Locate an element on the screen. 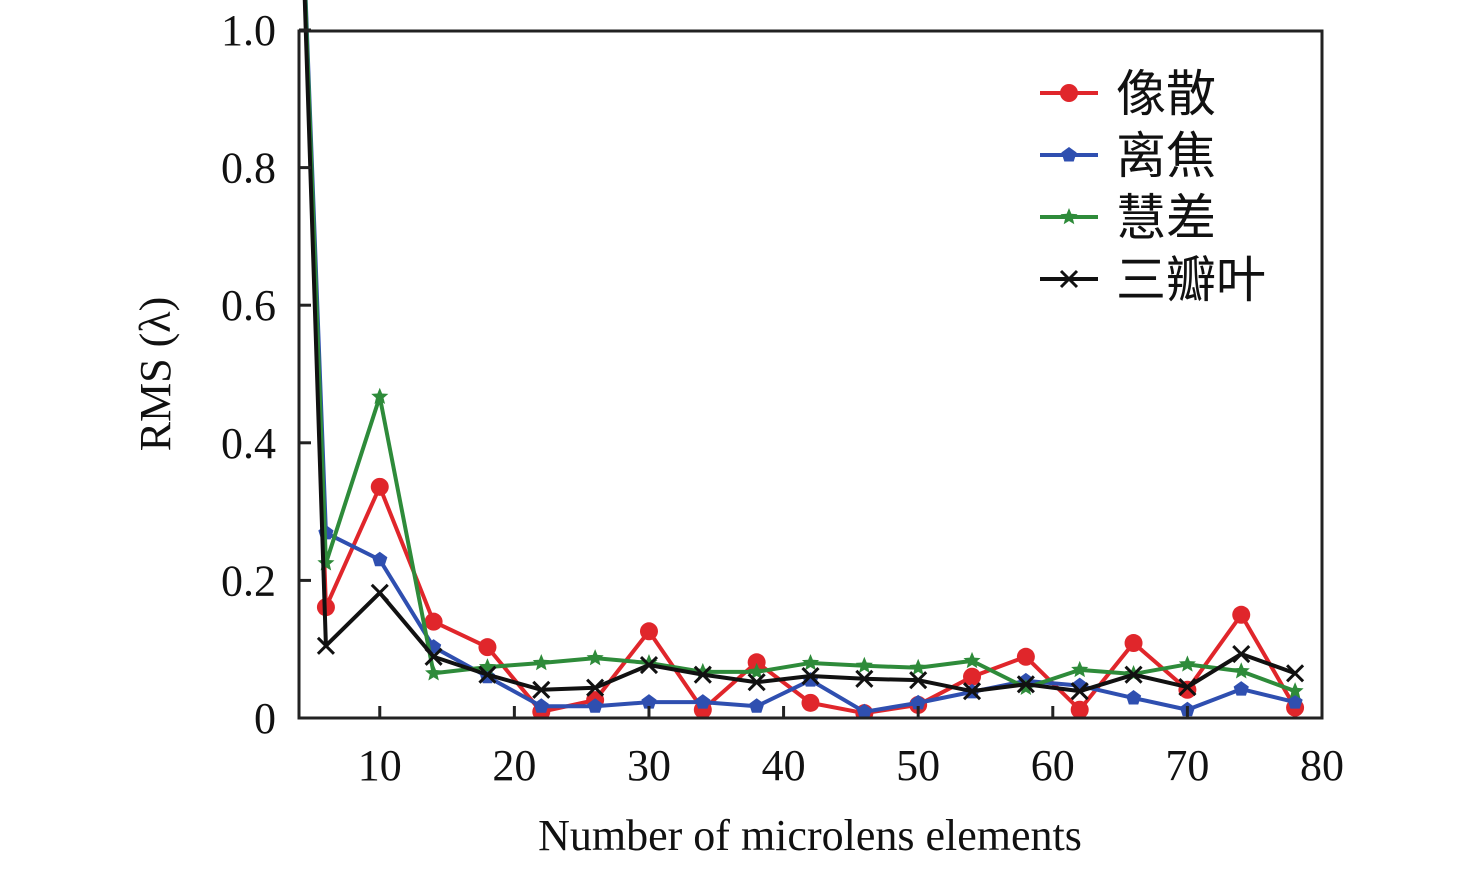 This screenshot has height=870, width=1476. x-tick-label: 40 is located at coordinates (784, 765).